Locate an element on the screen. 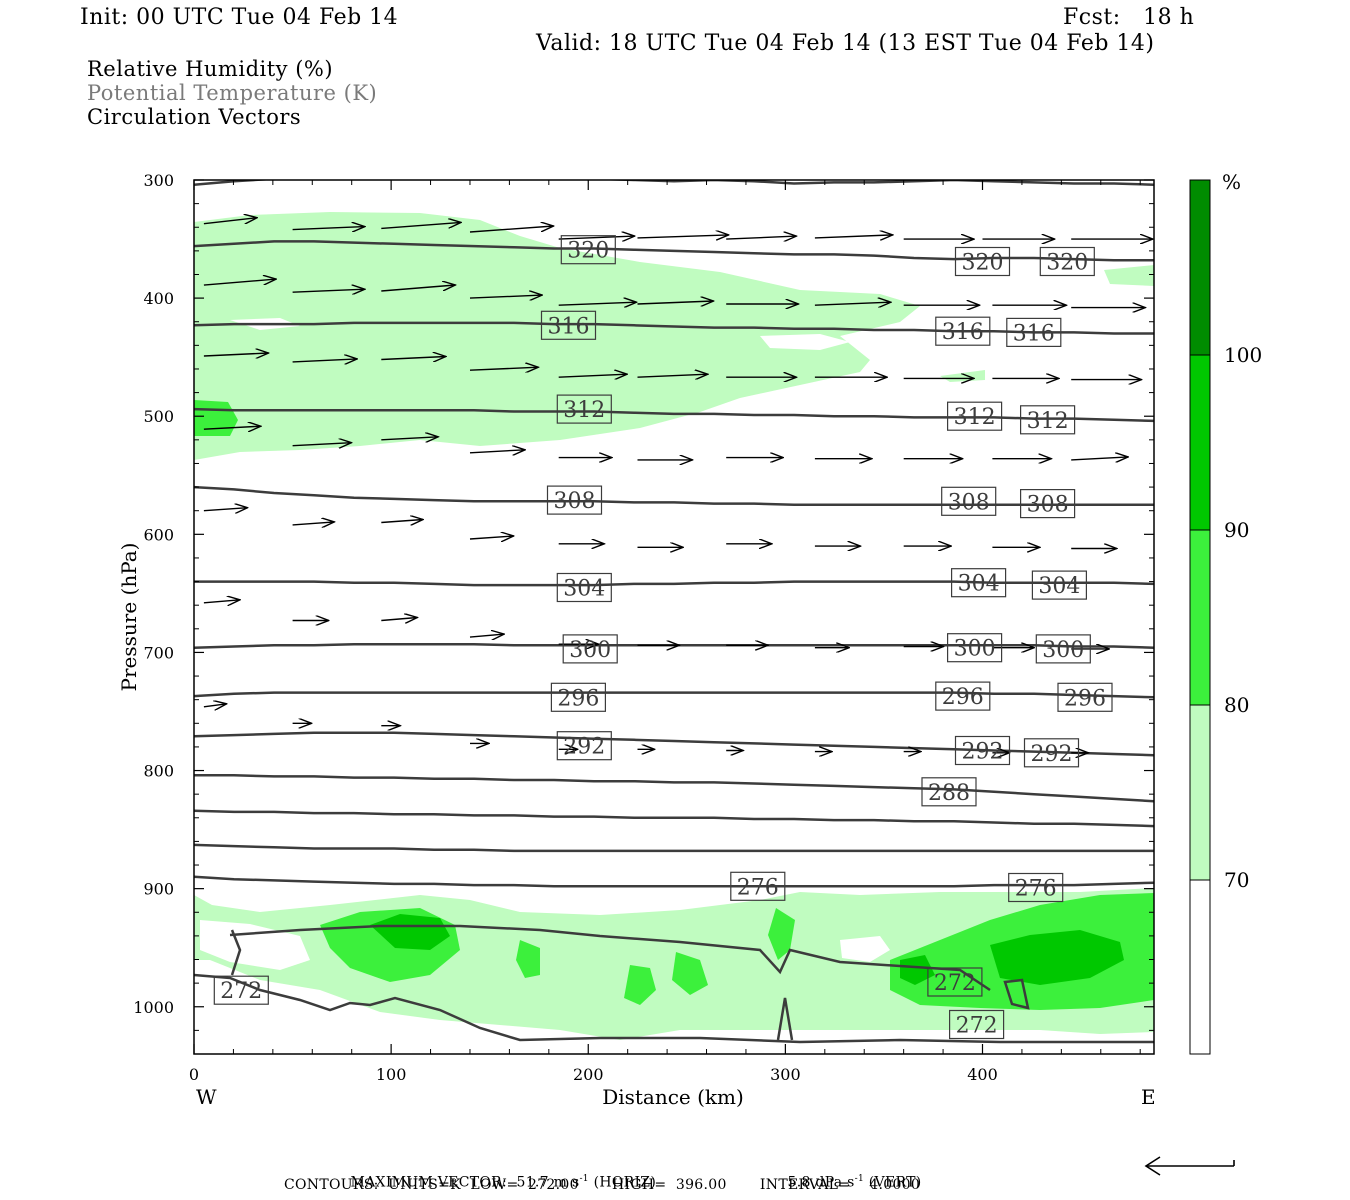  vert-exponent: -1 is located at coordinates (859, 1179).